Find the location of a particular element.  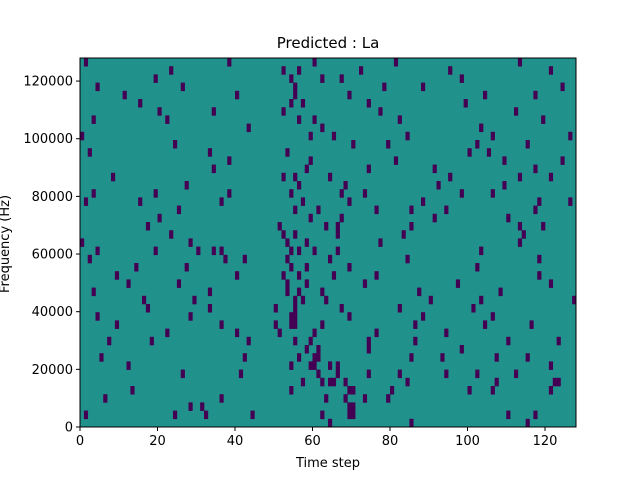

y-tick-label: 60000 is located at coordinates (52, 255).